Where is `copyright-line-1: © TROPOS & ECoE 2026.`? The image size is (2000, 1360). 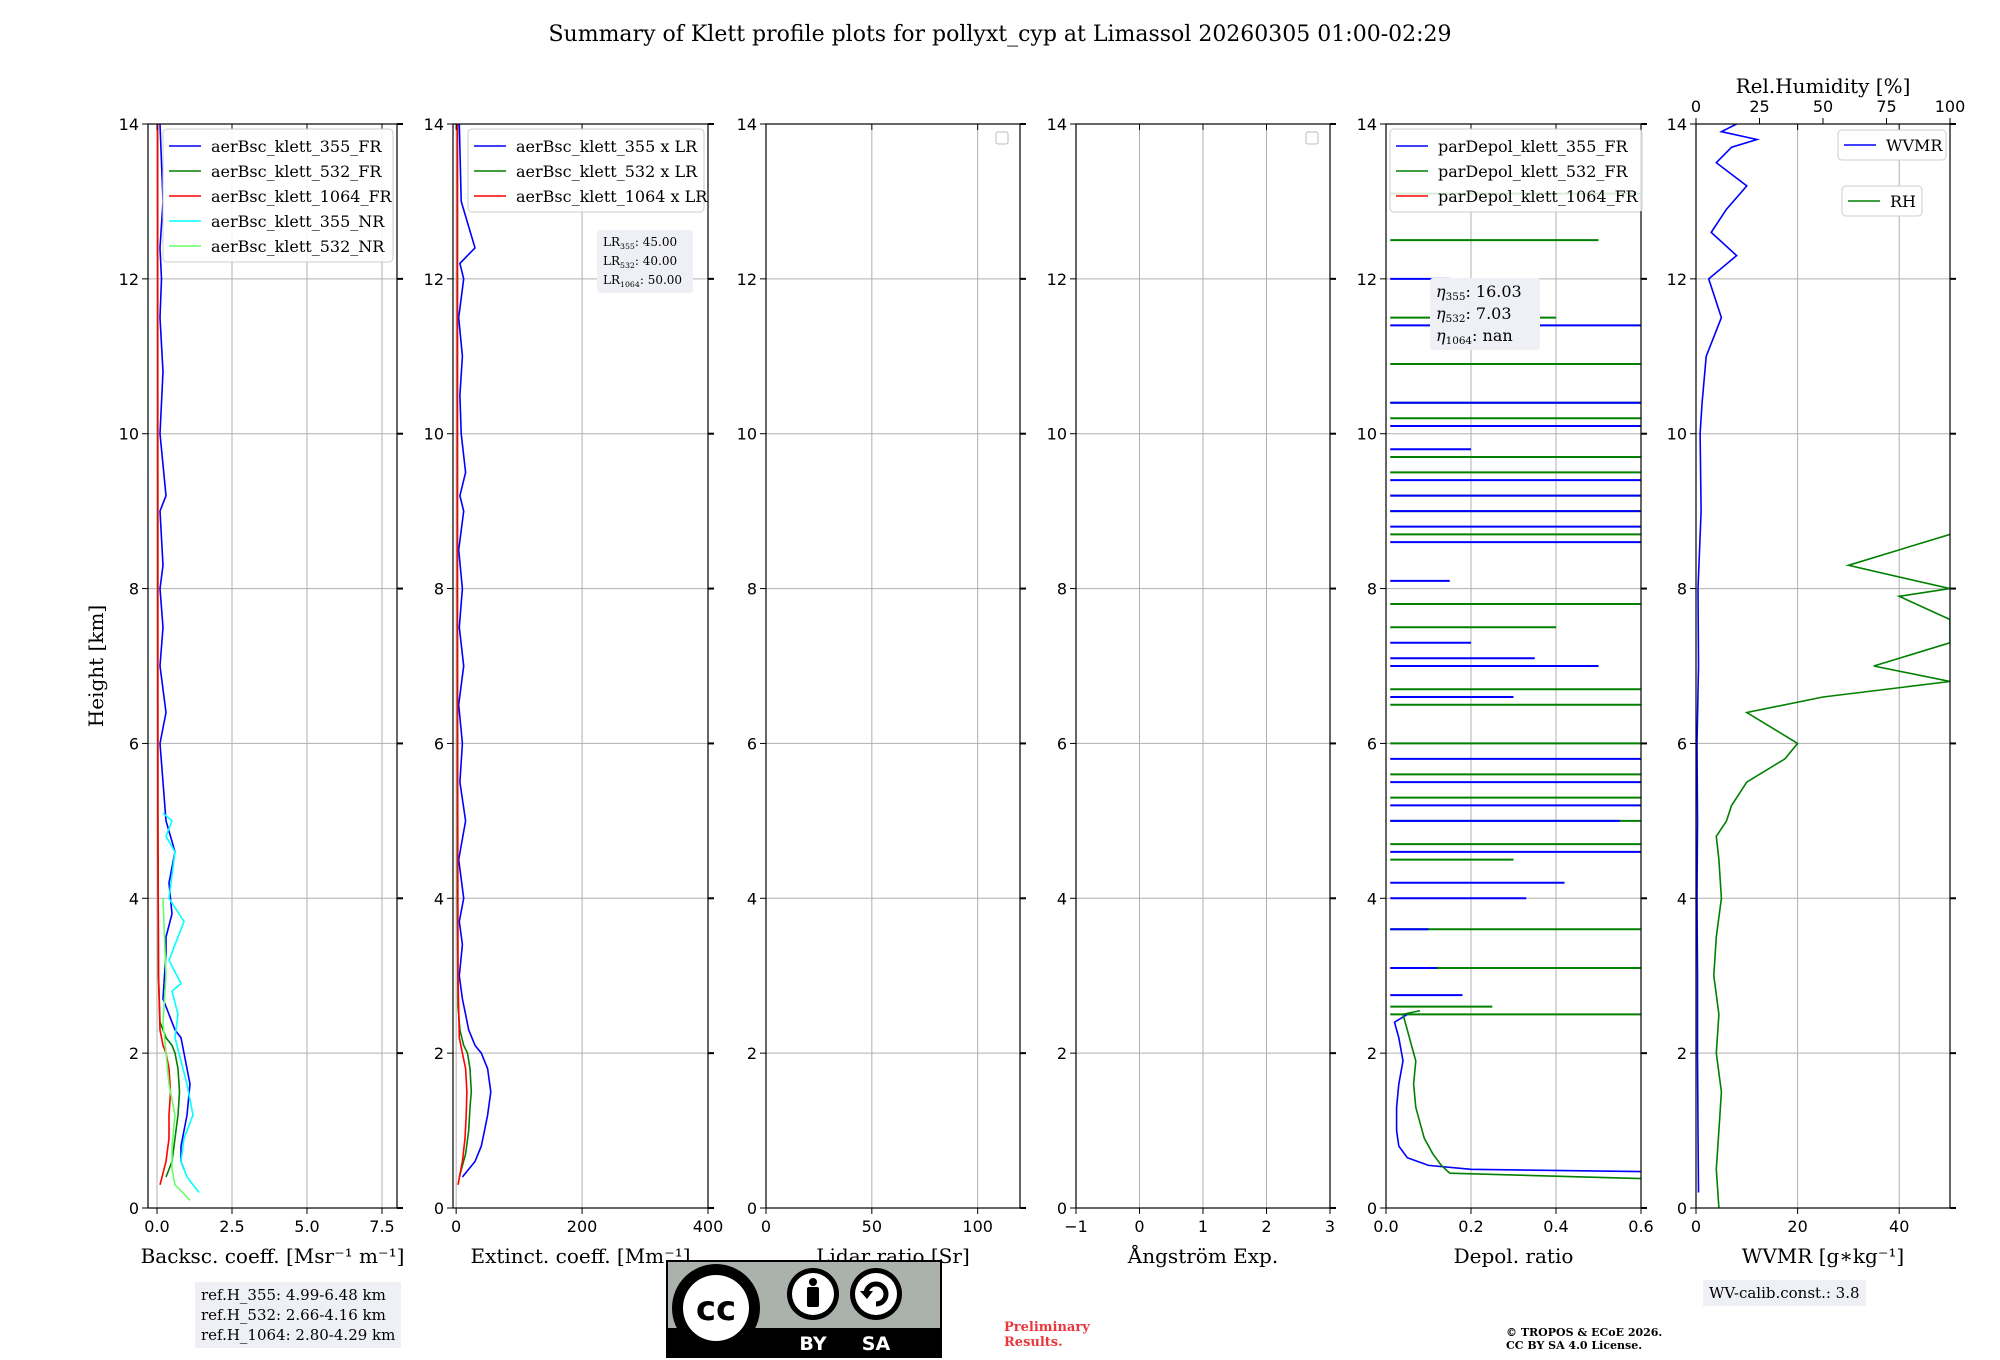 copyright-line-1: © TROPOS & ECoE 2026. is located at coordinates (1584, 1332).